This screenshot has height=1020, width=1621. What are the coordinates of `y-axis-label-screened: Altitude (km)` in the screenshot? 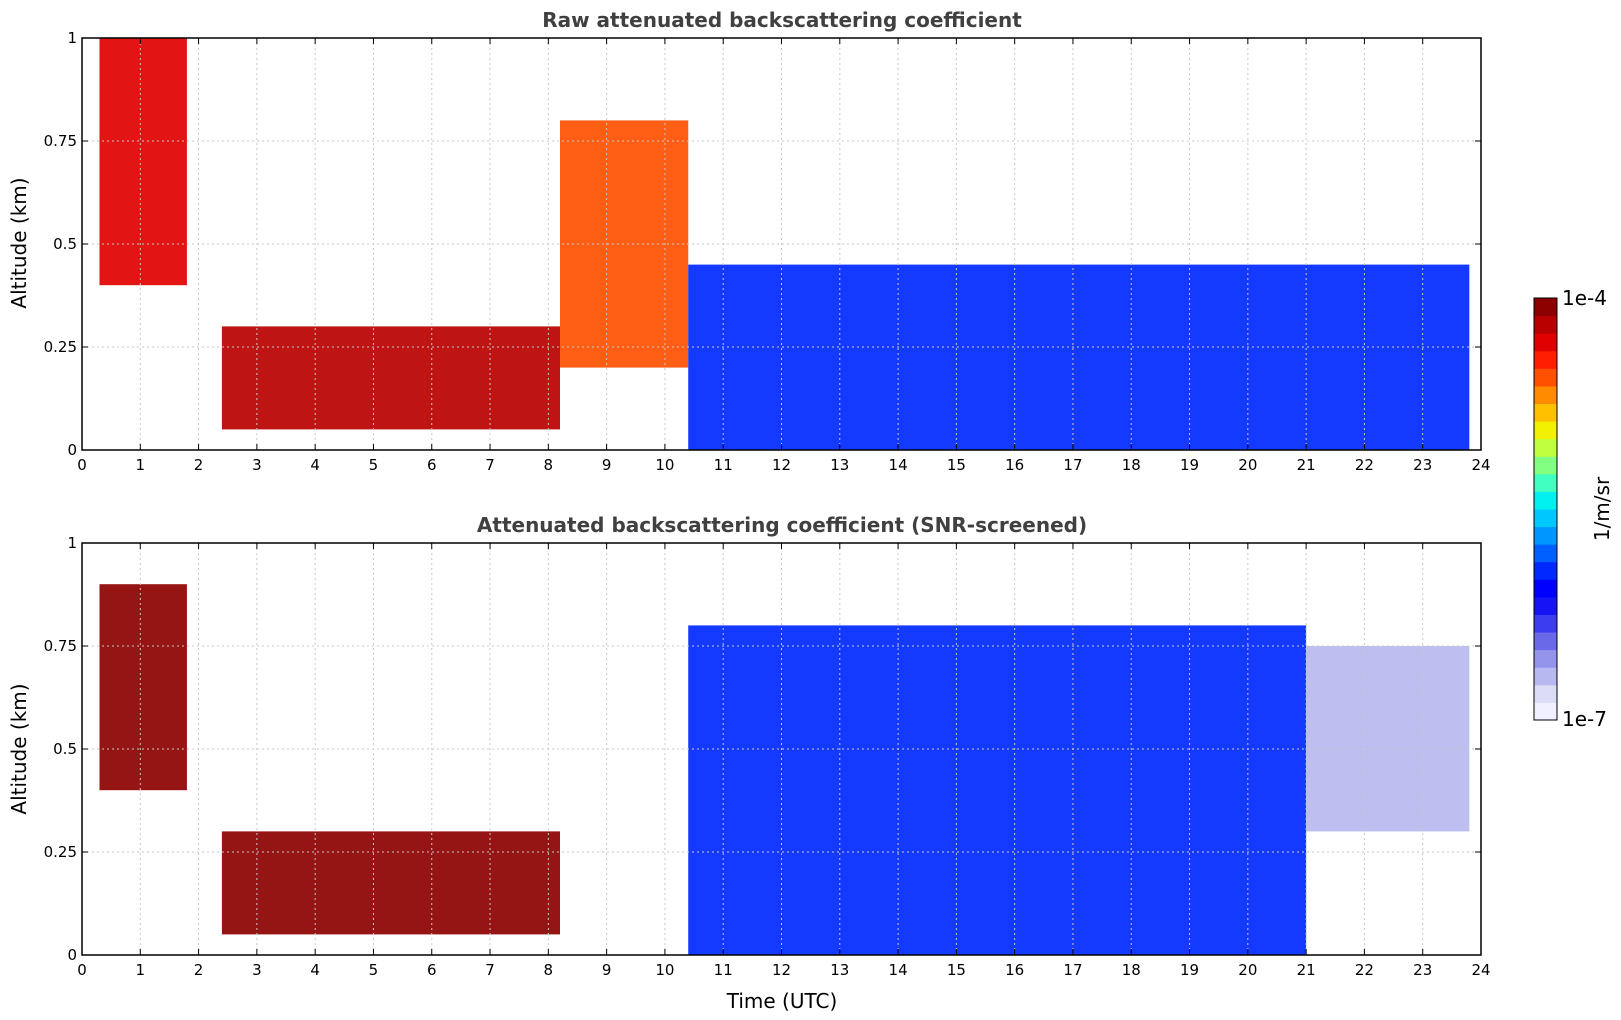 It's located at (19, 748).